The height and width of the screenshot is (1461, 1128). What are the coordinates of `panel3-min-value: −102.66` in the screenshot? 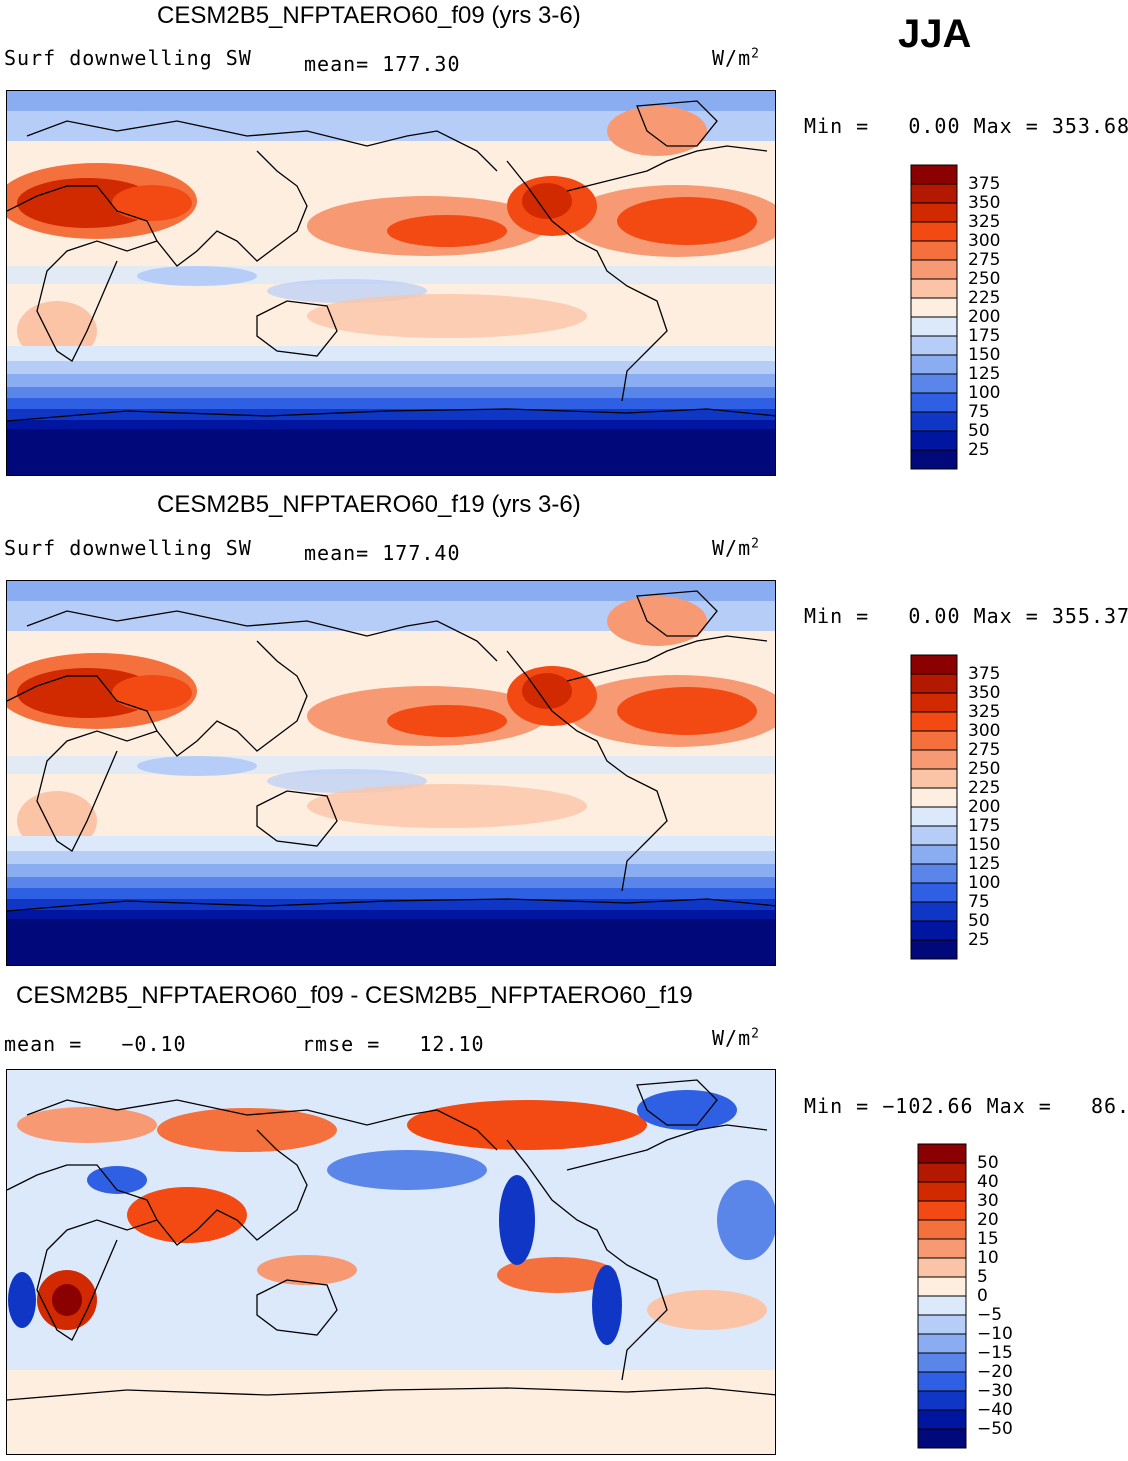 It's located at (928, 1106).